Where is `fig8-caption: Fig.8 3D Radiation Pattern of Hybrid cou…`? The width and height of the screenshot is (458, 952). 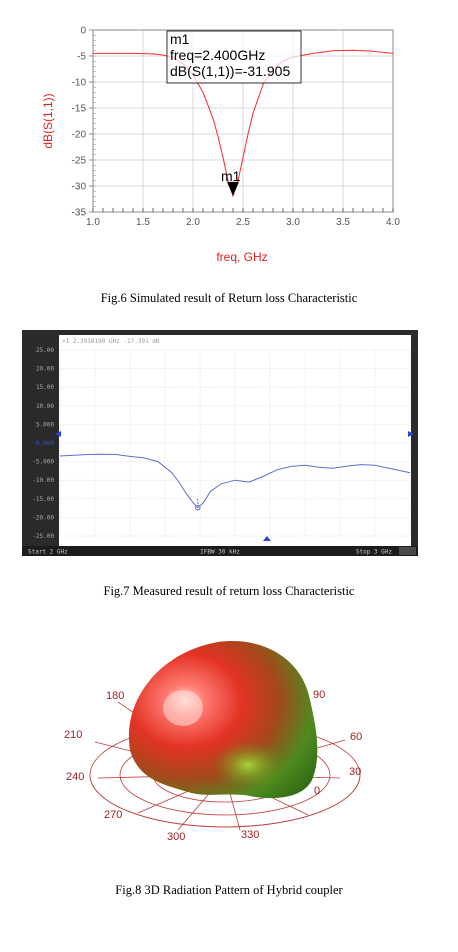 fig8-caption: Fig.8 3D Radiation Pattern of Hybrid cou… is located at coordinates (229, 890).